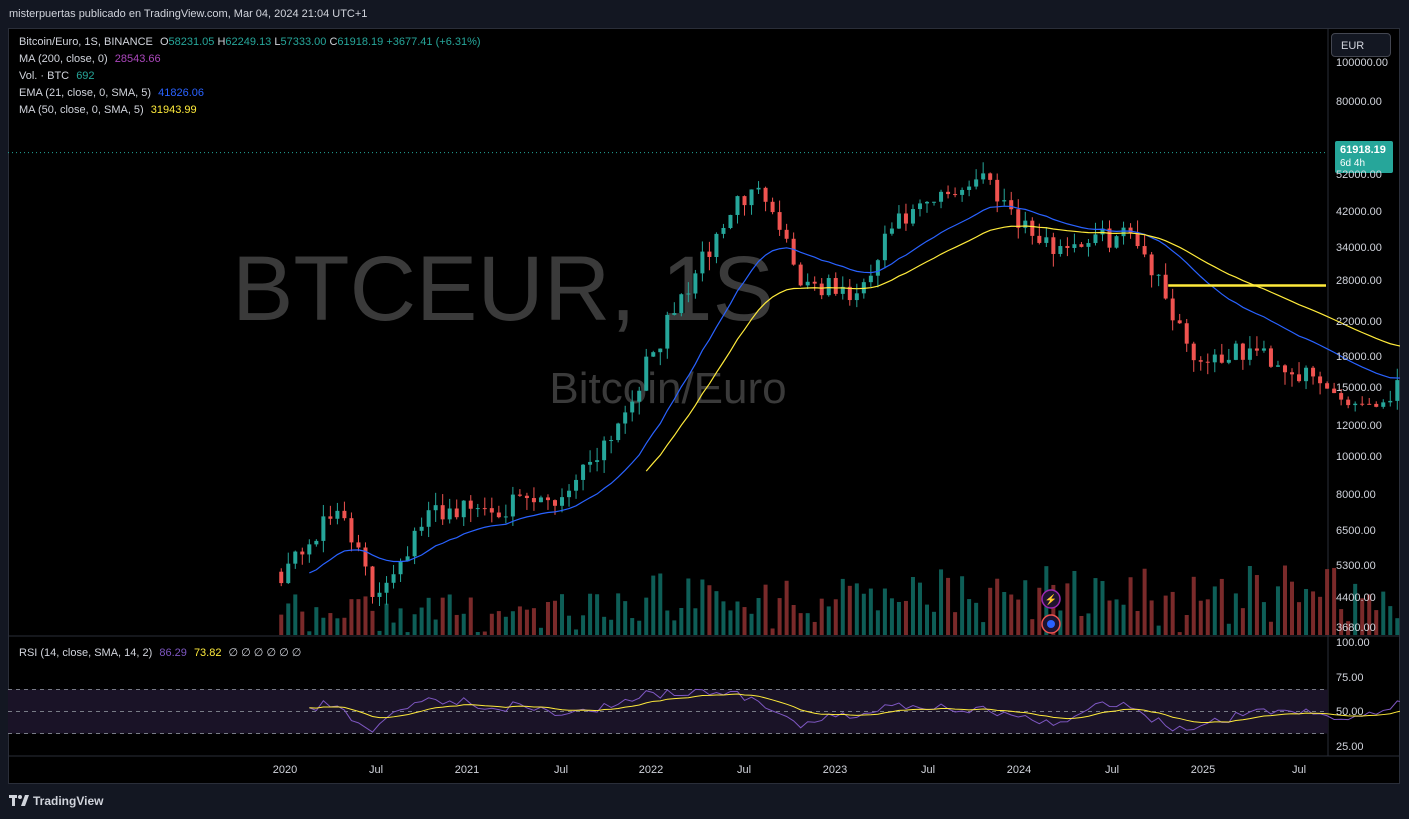 The height and width of the screenshot is (819, 1409). What do you see at coordinates (277, 42) in the screenshot?
I see `legend-l-label: L` at bounding box center [277, 42].